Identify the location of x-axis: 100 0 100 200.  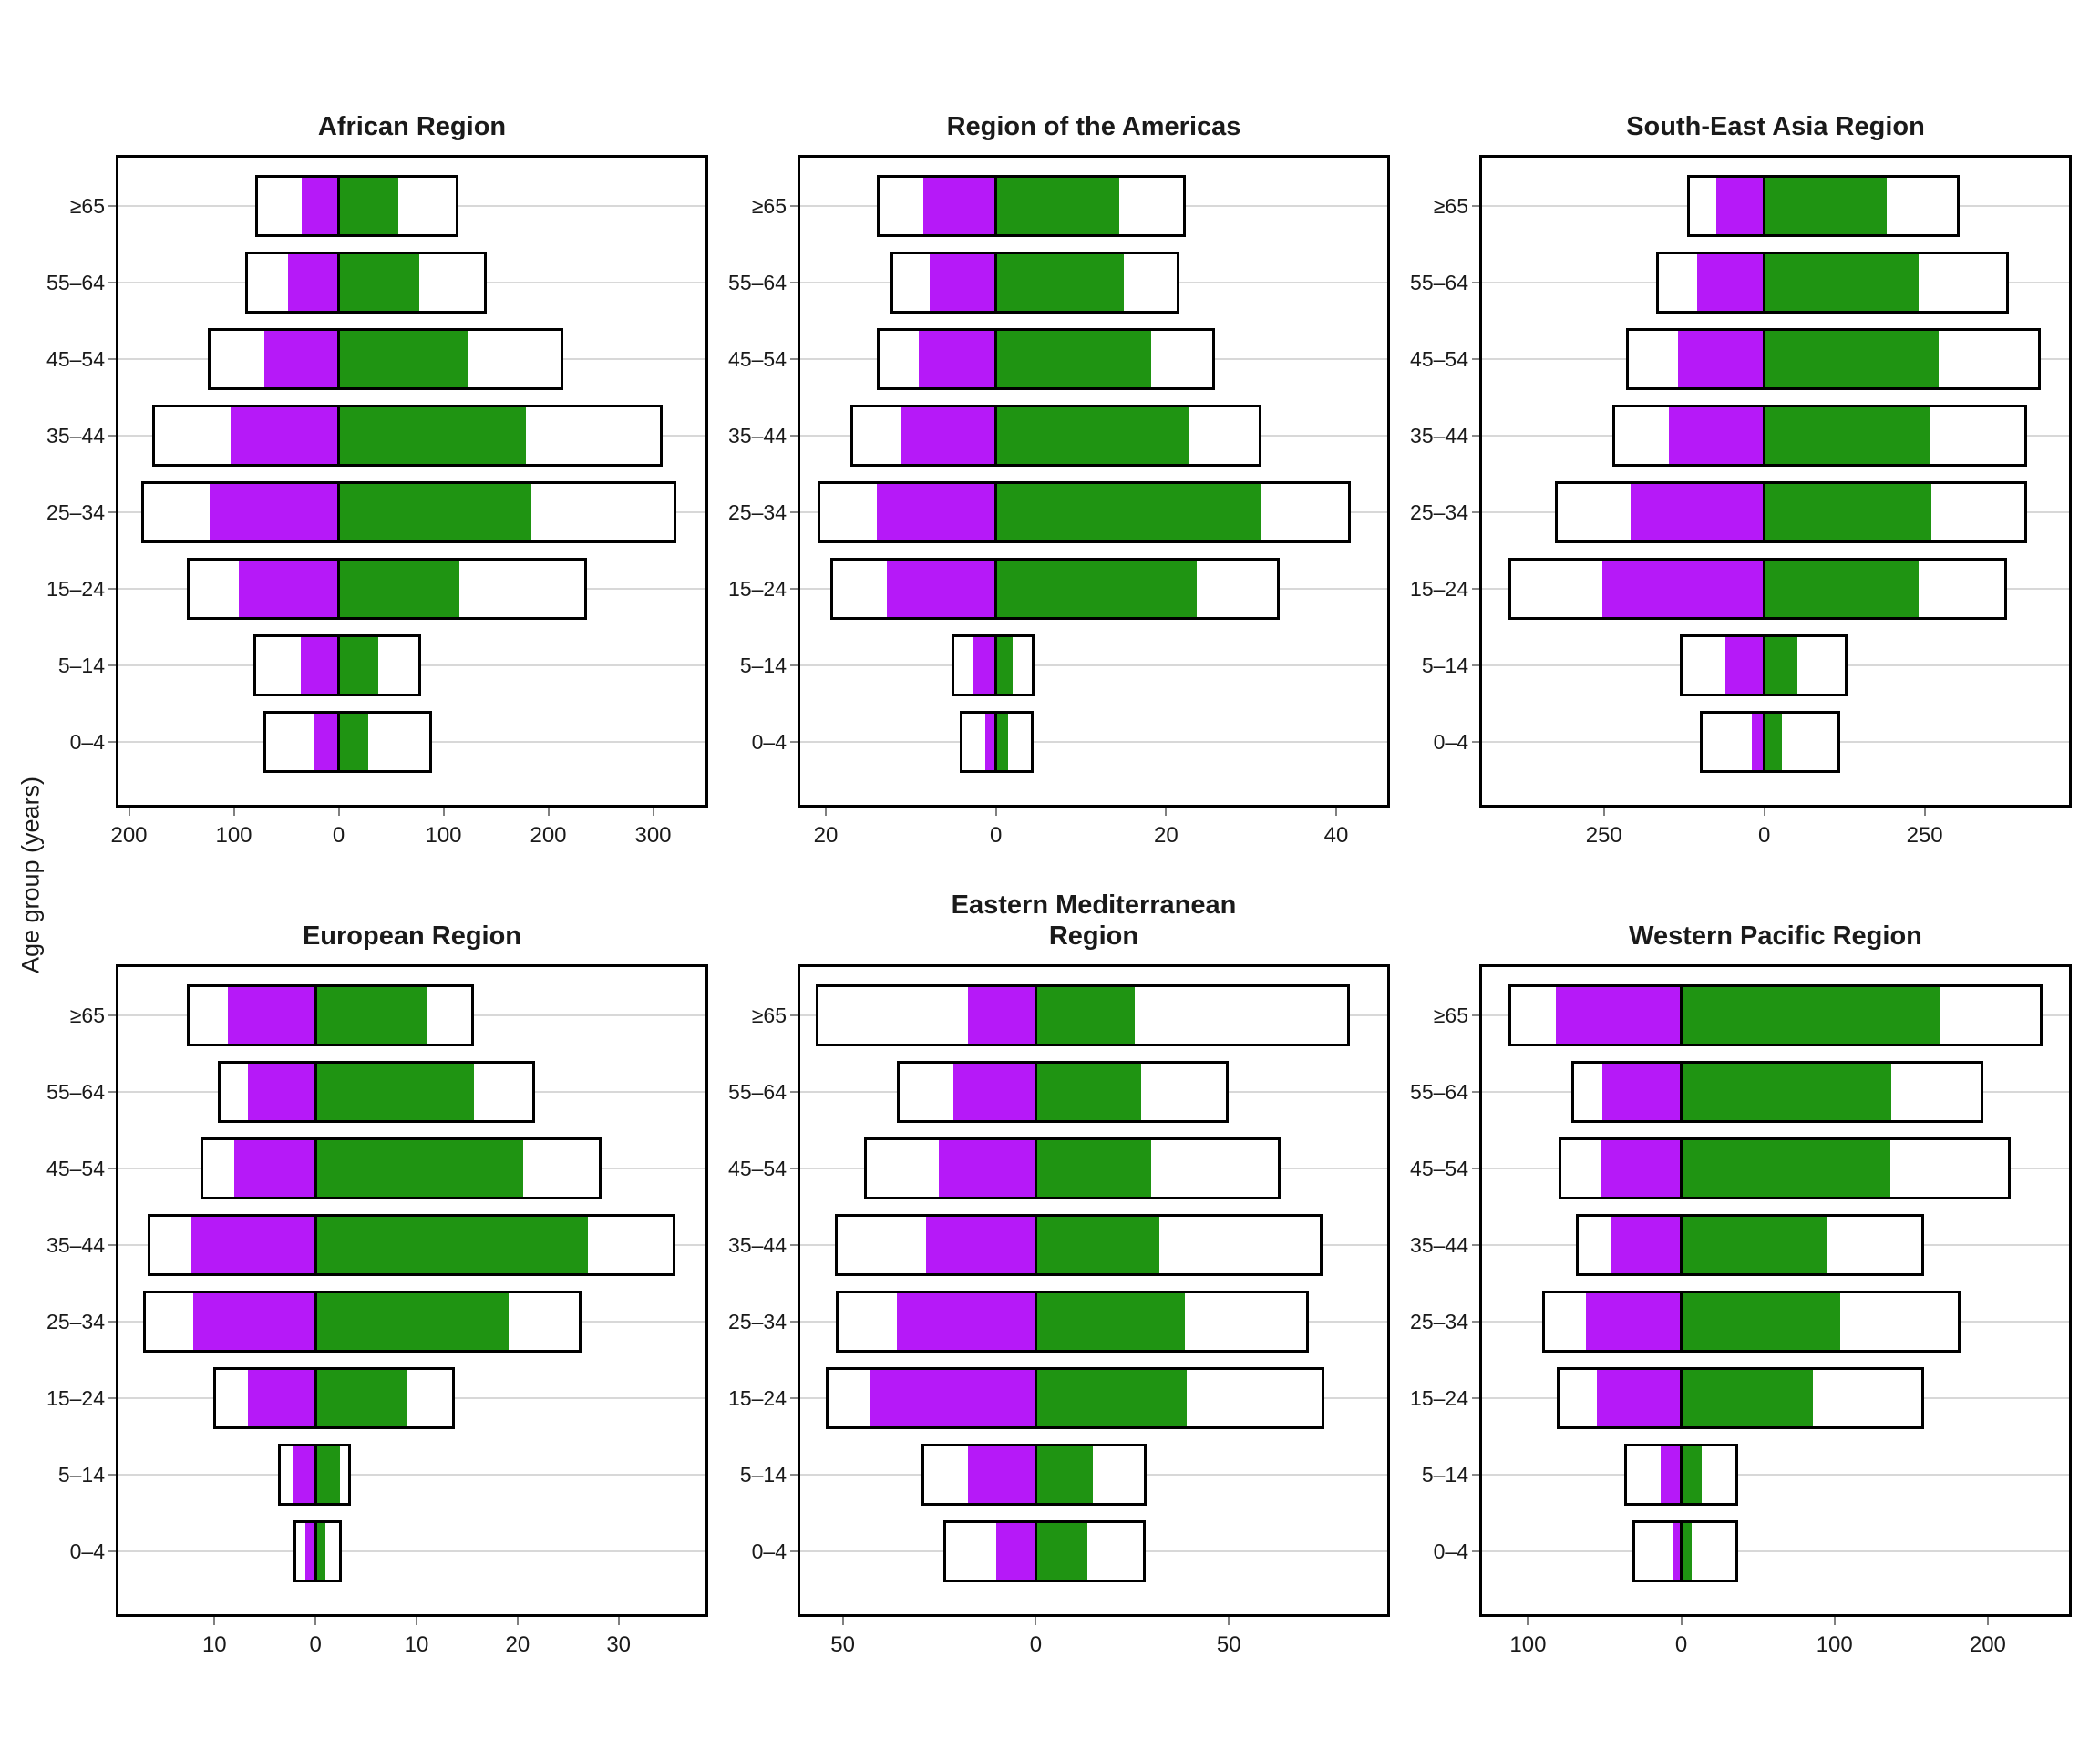
(1776, 1645).